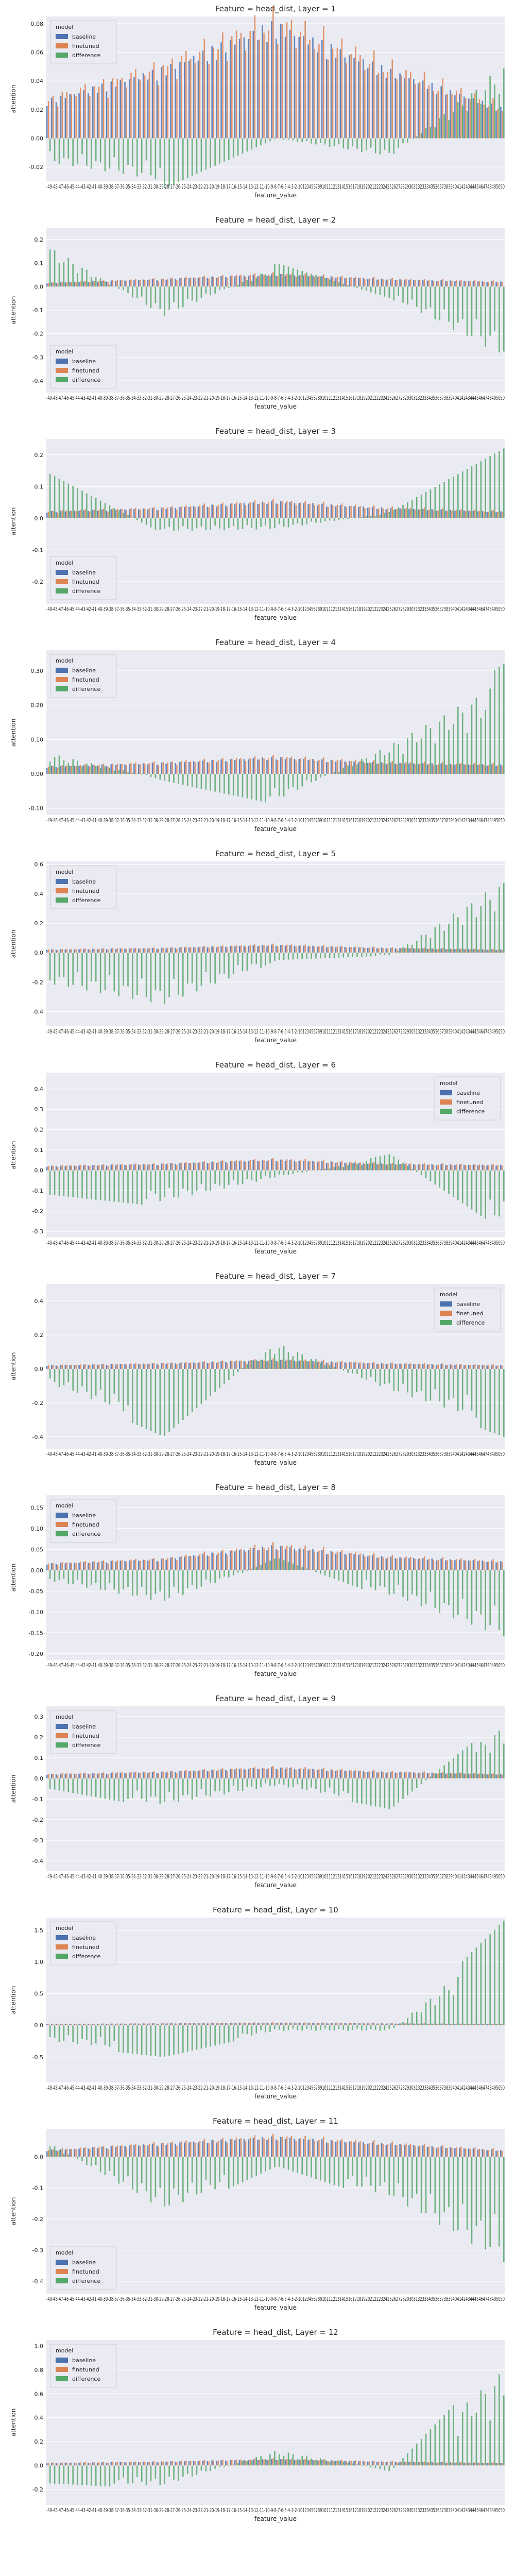 The height and width of the screenshot is (2576, 515). What do you see at coordinates (37, 582) in the screenshot?
I see `y-tick-label: -0.2` at bounding box center [37, 582].